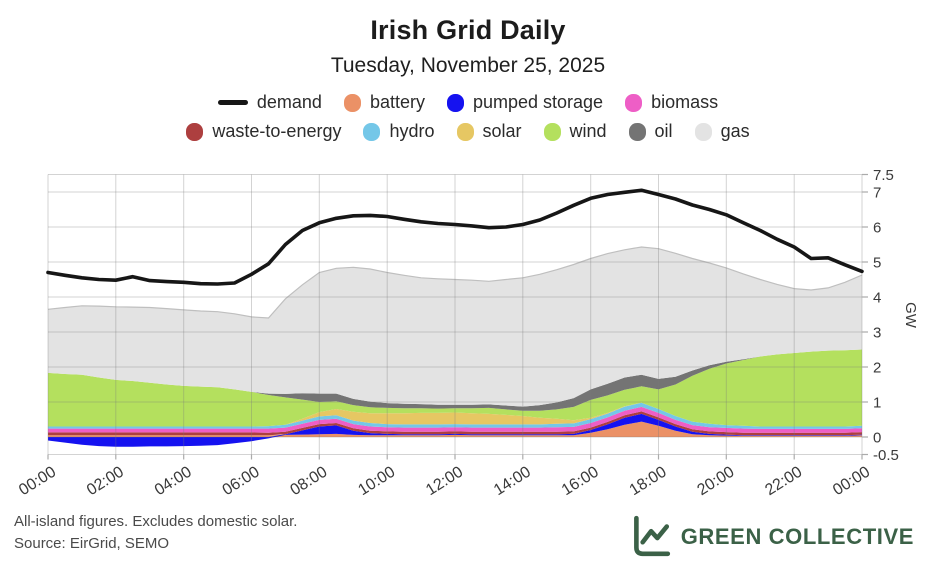 The image size is (936, 580). I want to click on y-tick-label: 4, so click(877, 298).